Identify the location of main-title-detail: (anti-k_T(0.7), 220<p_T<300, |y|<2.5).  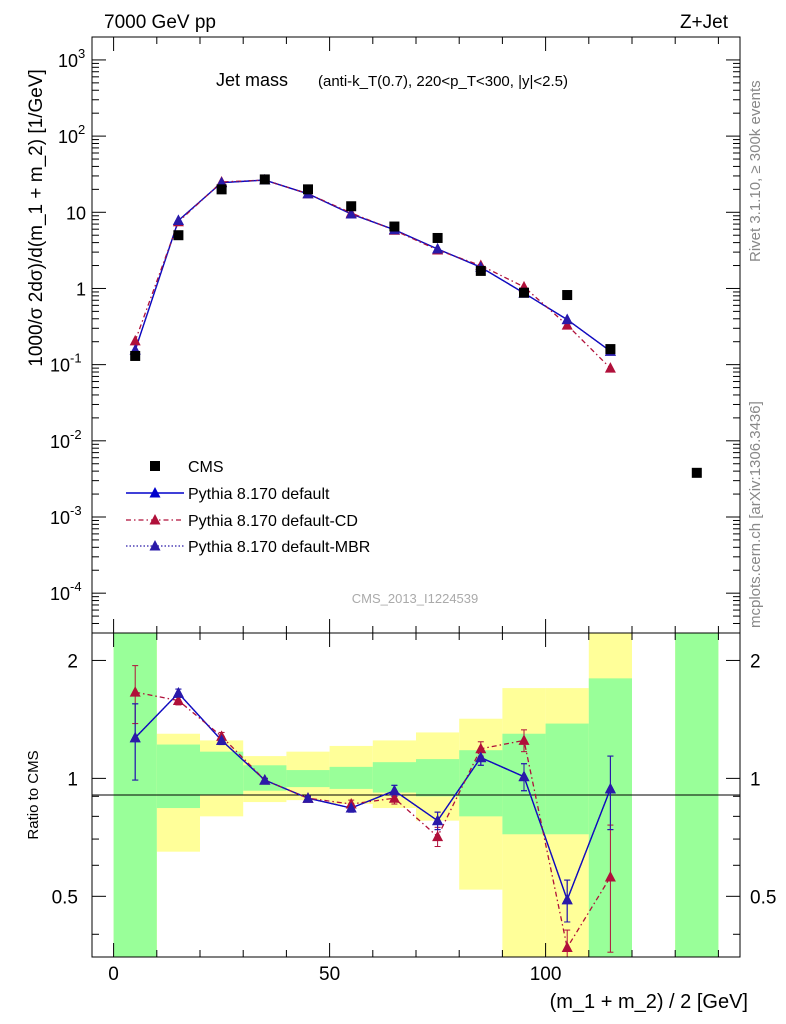
(443, 81).